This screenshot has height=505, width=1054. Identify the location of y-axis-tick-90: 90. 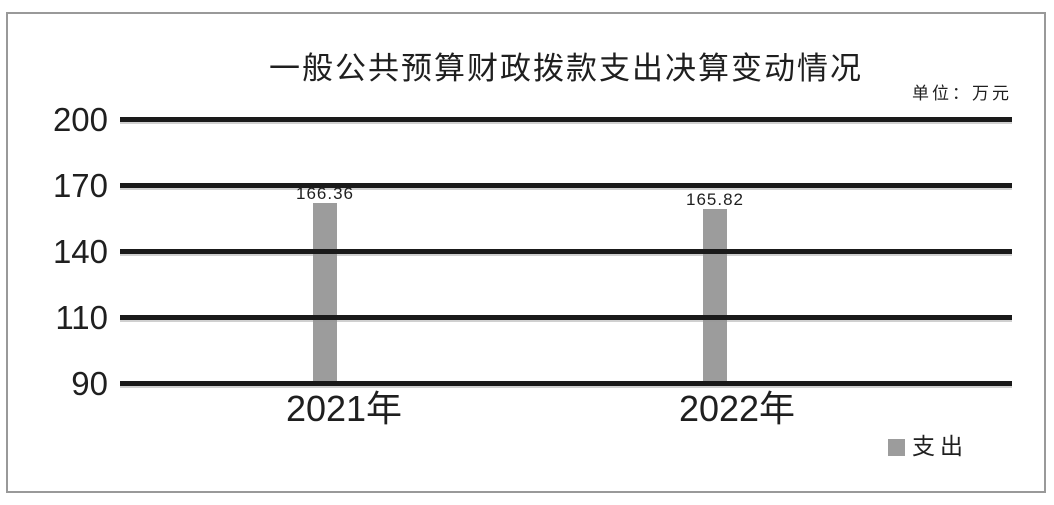
(89, 383).